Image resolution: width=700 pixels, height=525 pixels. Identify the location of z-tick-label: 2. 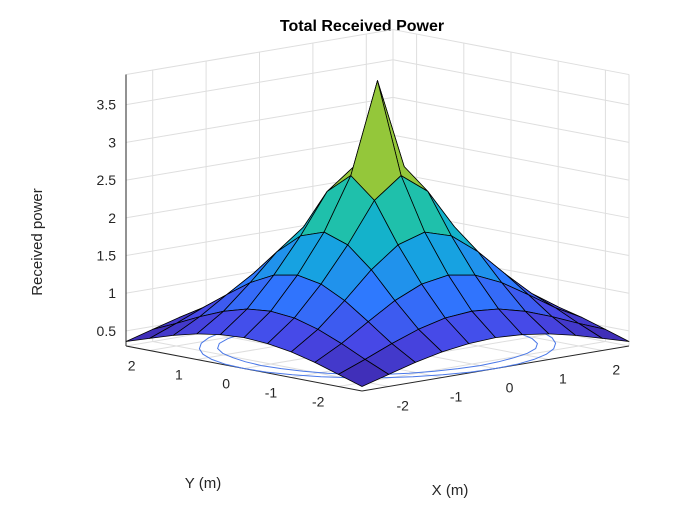
(112, 218).